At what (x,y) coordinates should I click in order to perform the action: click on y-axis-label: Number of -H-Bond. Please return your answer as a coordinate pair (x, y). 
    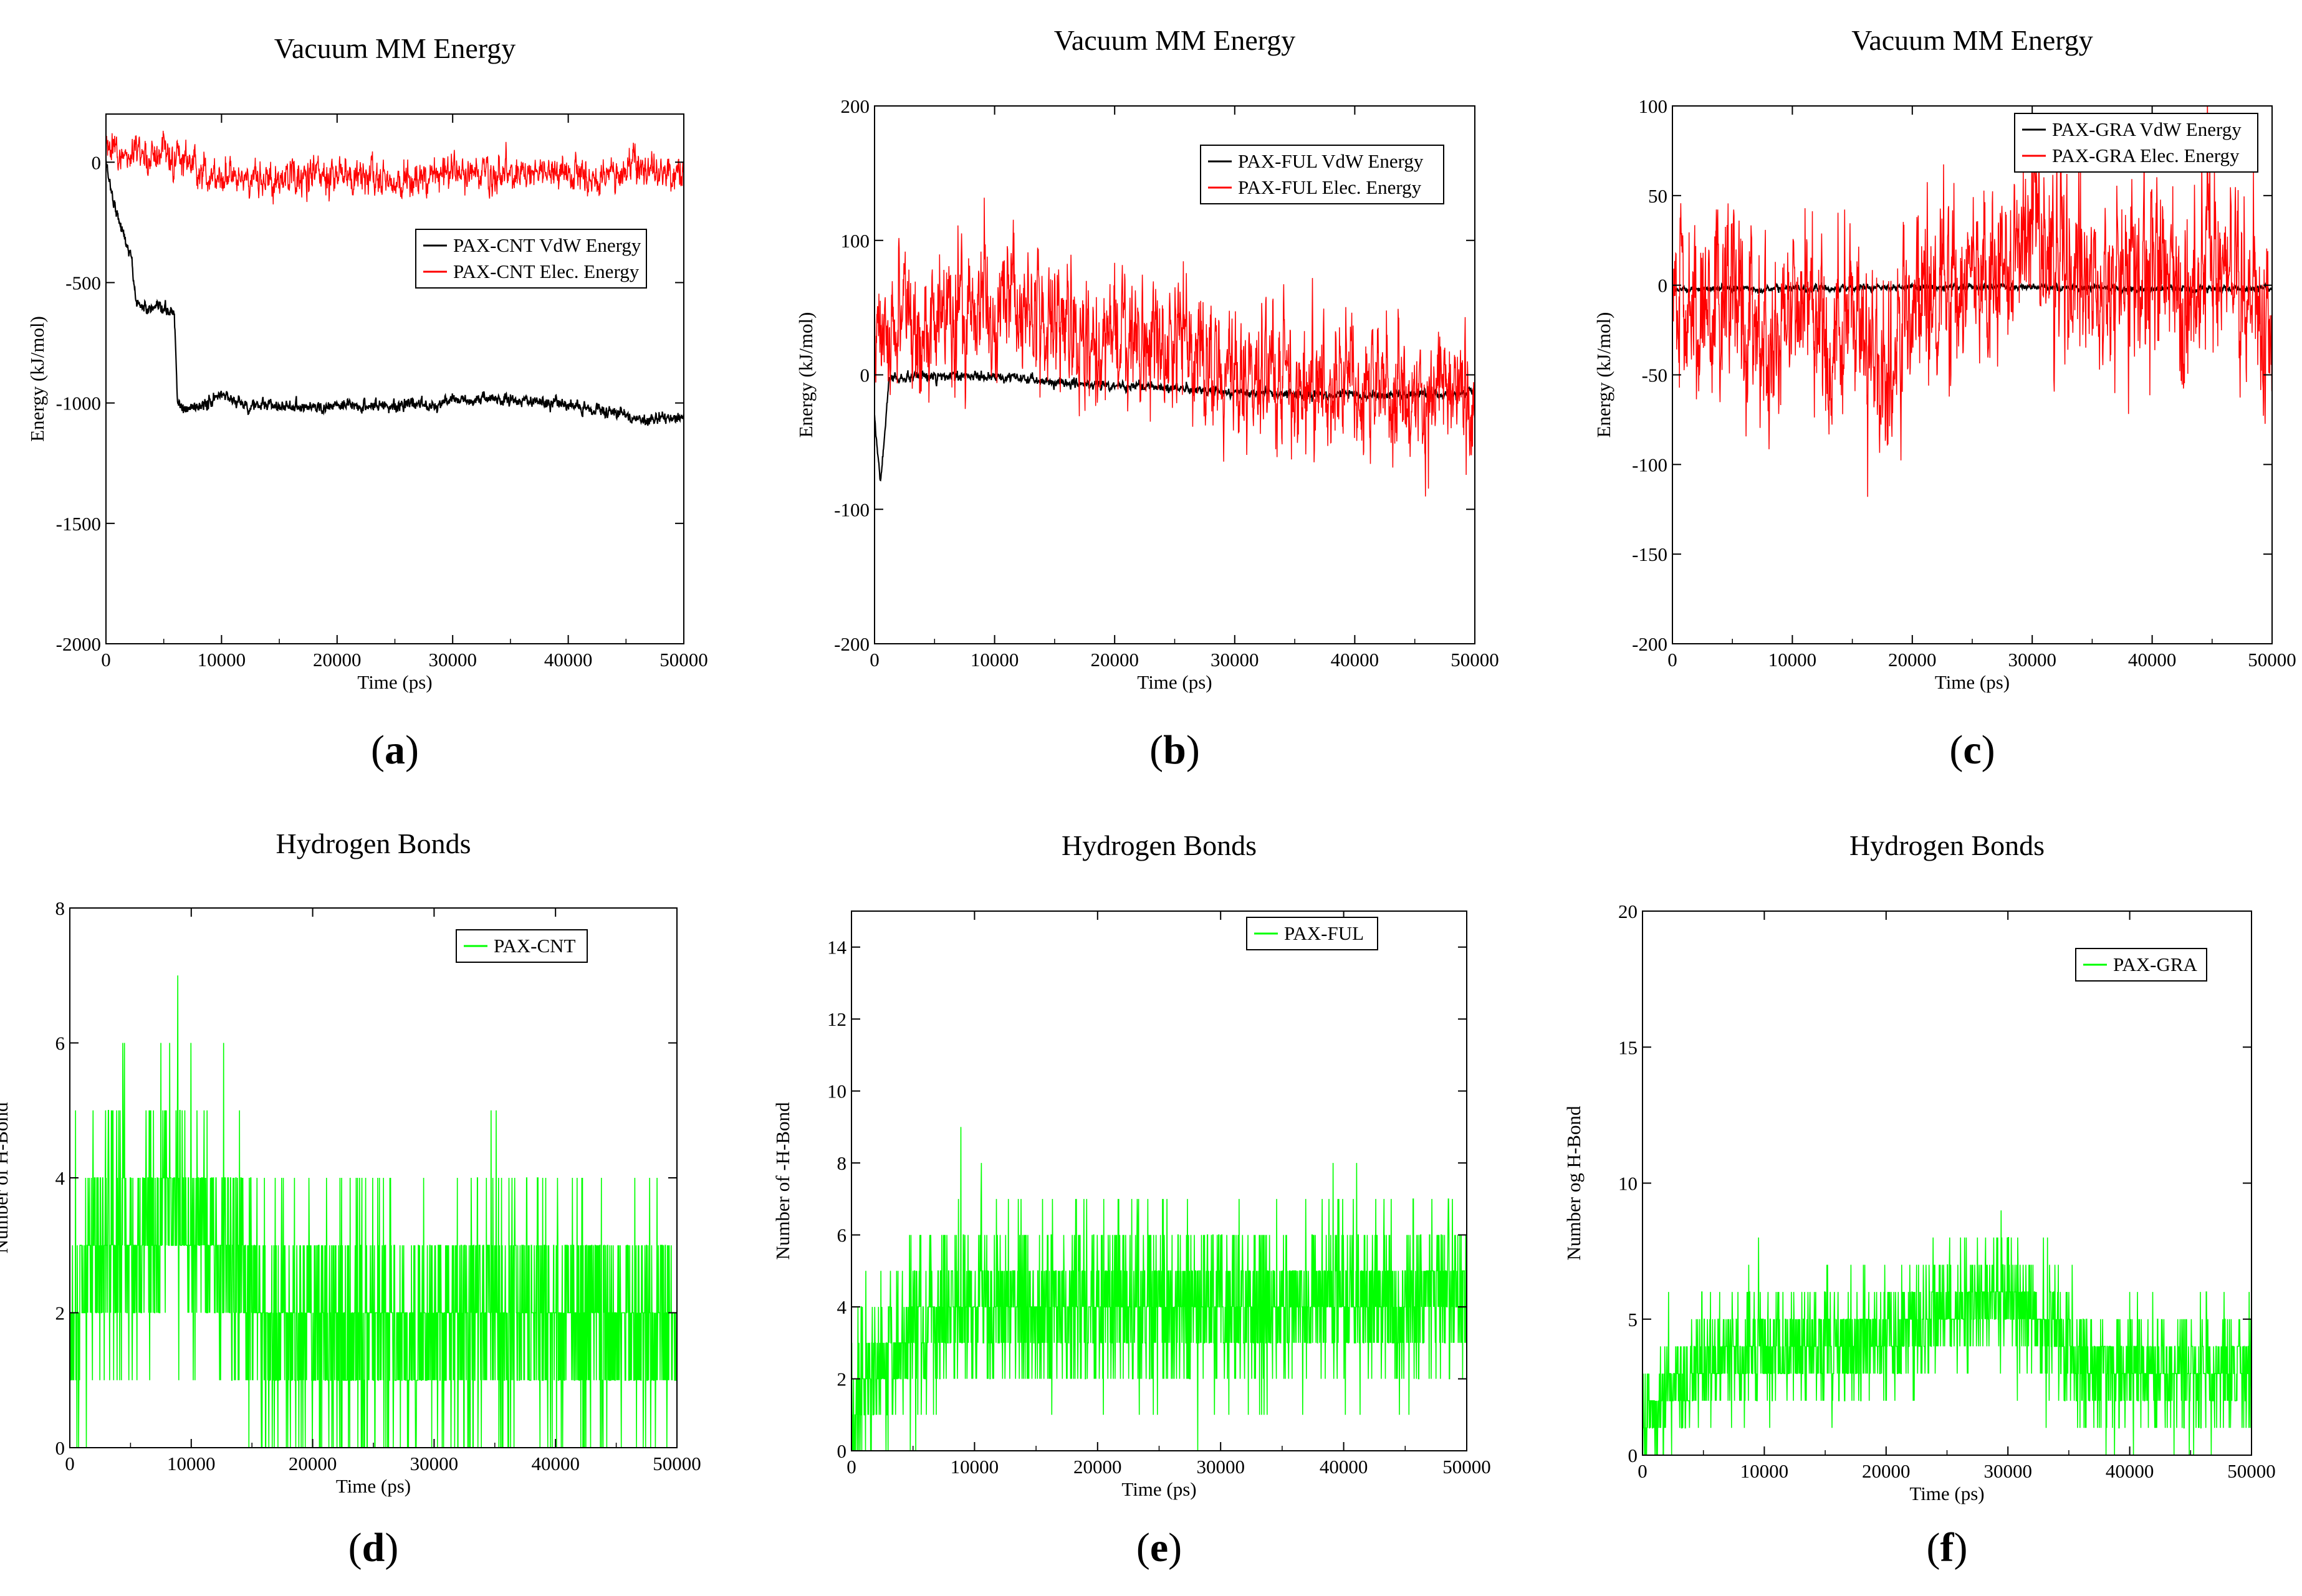
    Looking at the image, I should click on (783, 1181).